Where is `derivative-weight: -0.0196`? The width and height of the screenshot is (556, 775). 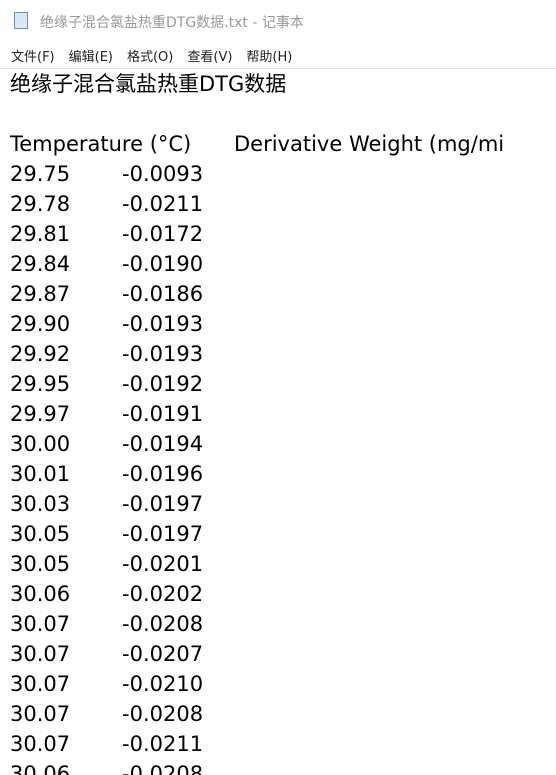 derivative-weight: -0.0196 is located at coordinates (163, 474).